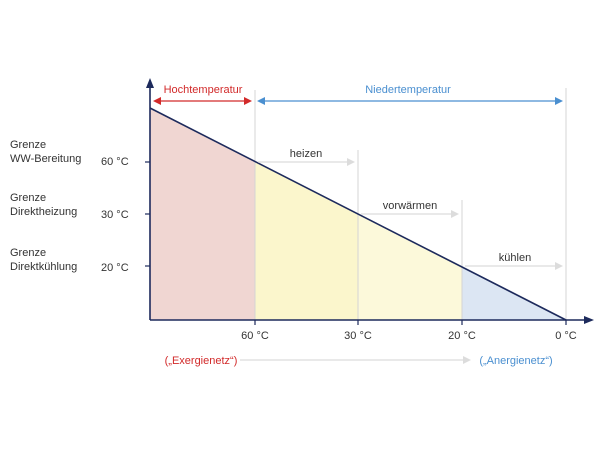  Describe the element at coordinates (115, 162) in the screenshot. I see `y-label-value: 60 °C` at that location.